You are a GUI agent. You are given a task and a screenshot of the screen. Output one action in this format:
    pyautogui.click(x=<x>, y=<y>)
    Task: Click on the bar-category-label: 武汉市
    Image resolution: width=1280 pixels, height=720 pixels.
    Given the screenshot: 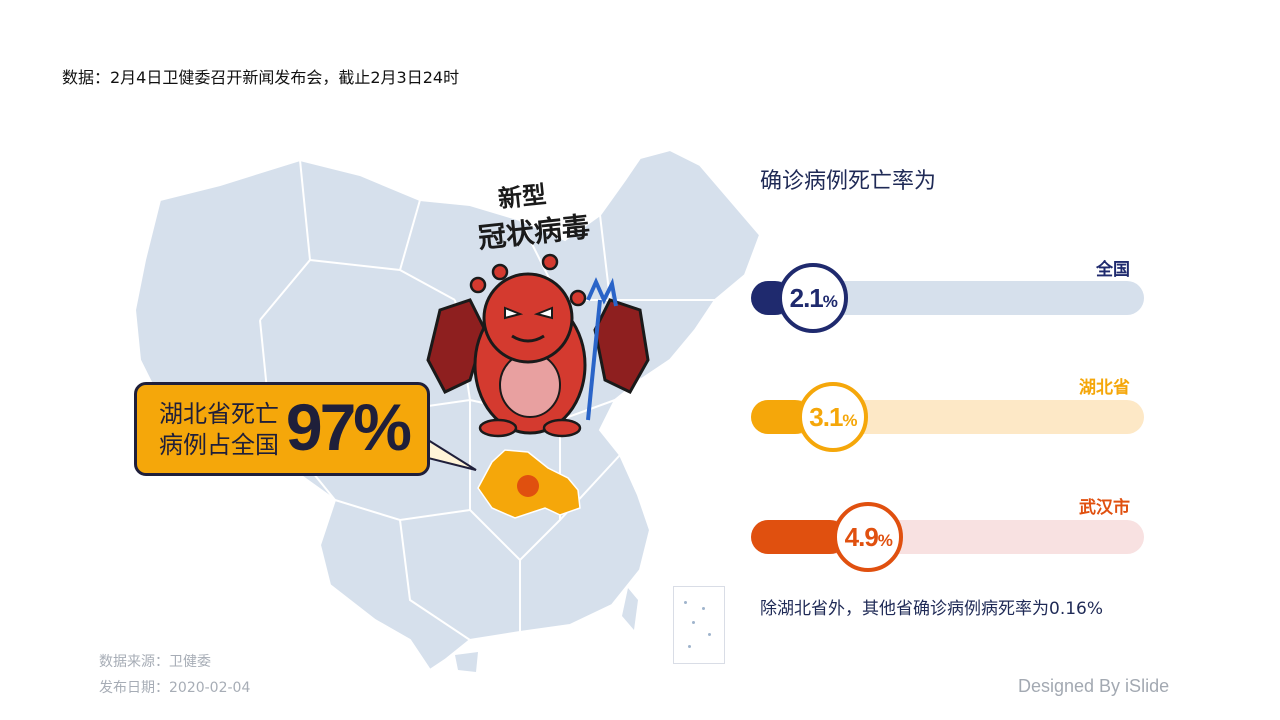 What is the action you would take?
    pyautogui.click(x=1104, y=508)
    